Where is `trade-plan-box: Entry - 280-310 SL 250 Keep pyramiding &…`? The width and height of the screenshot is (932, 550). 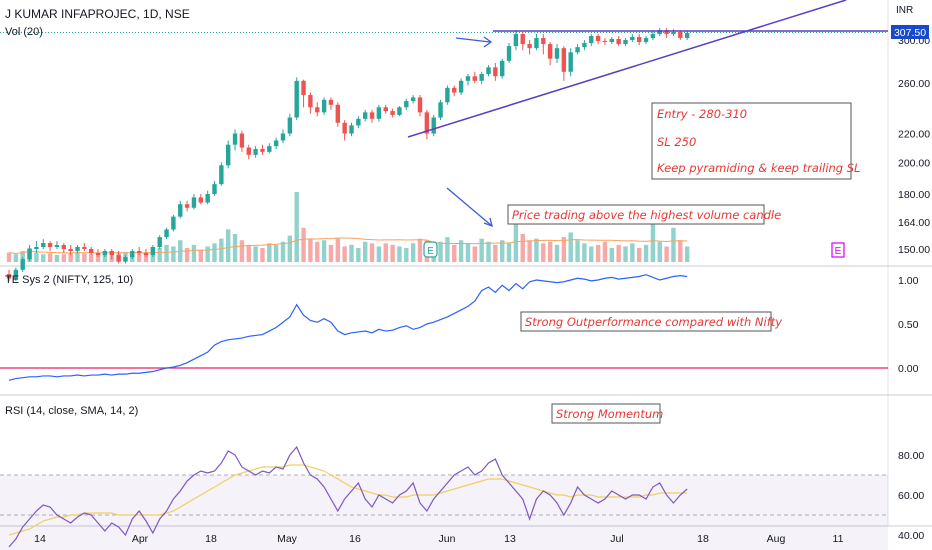 trade-plan-box: Entry - 280-310 SL 250 Keep pyramiding &… is located at coordinates (755, 141).